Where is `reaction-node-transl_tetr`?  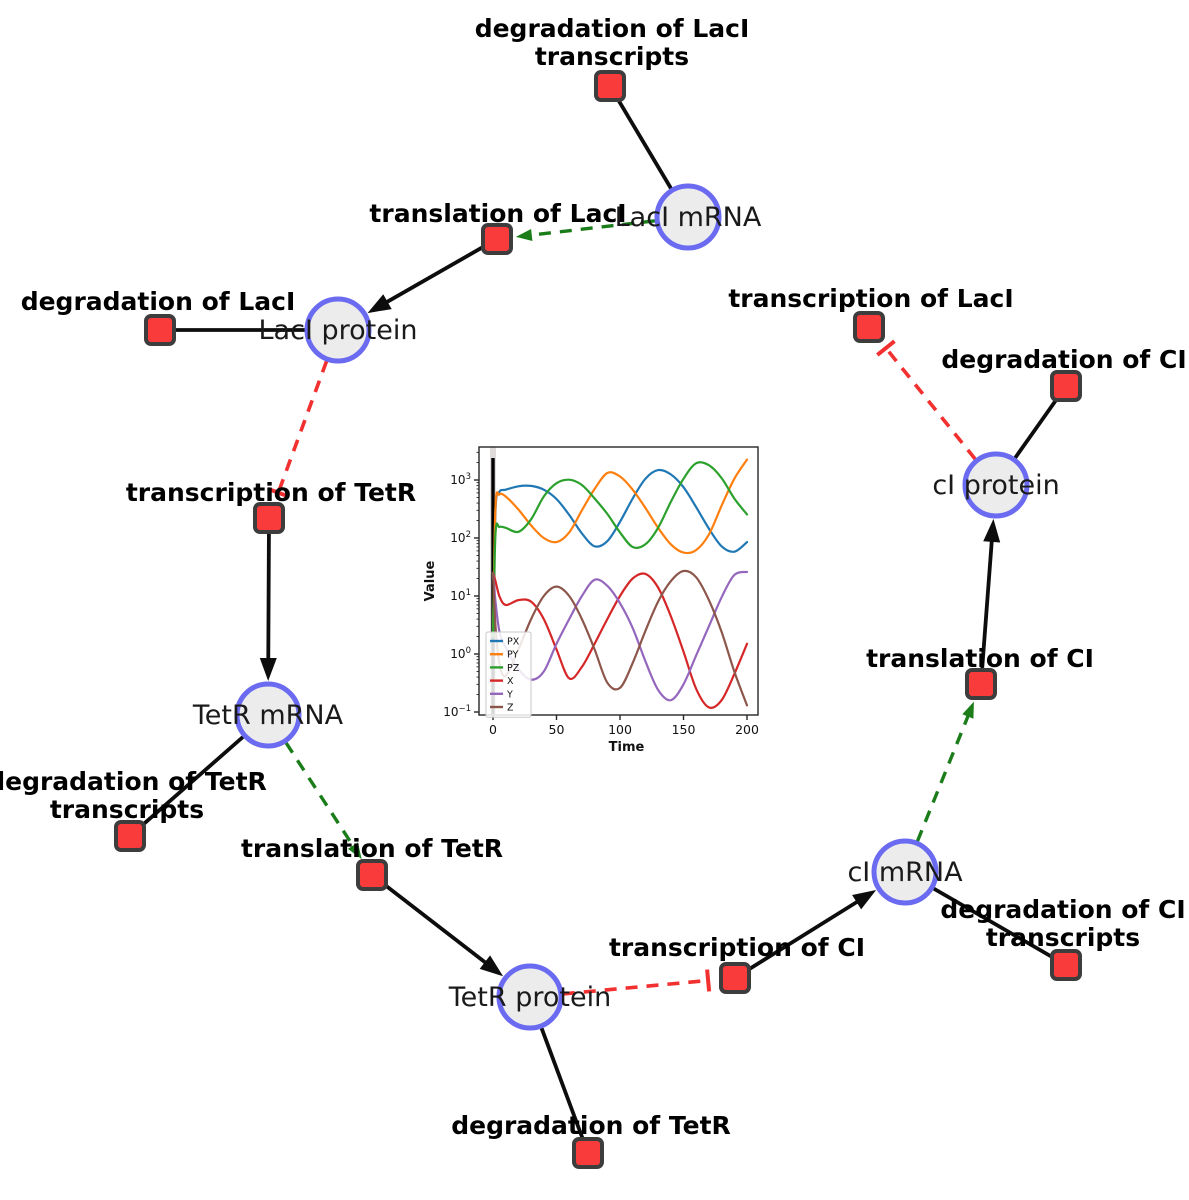 reaction-node-transl_tetr is located at coordinates (372, 875).